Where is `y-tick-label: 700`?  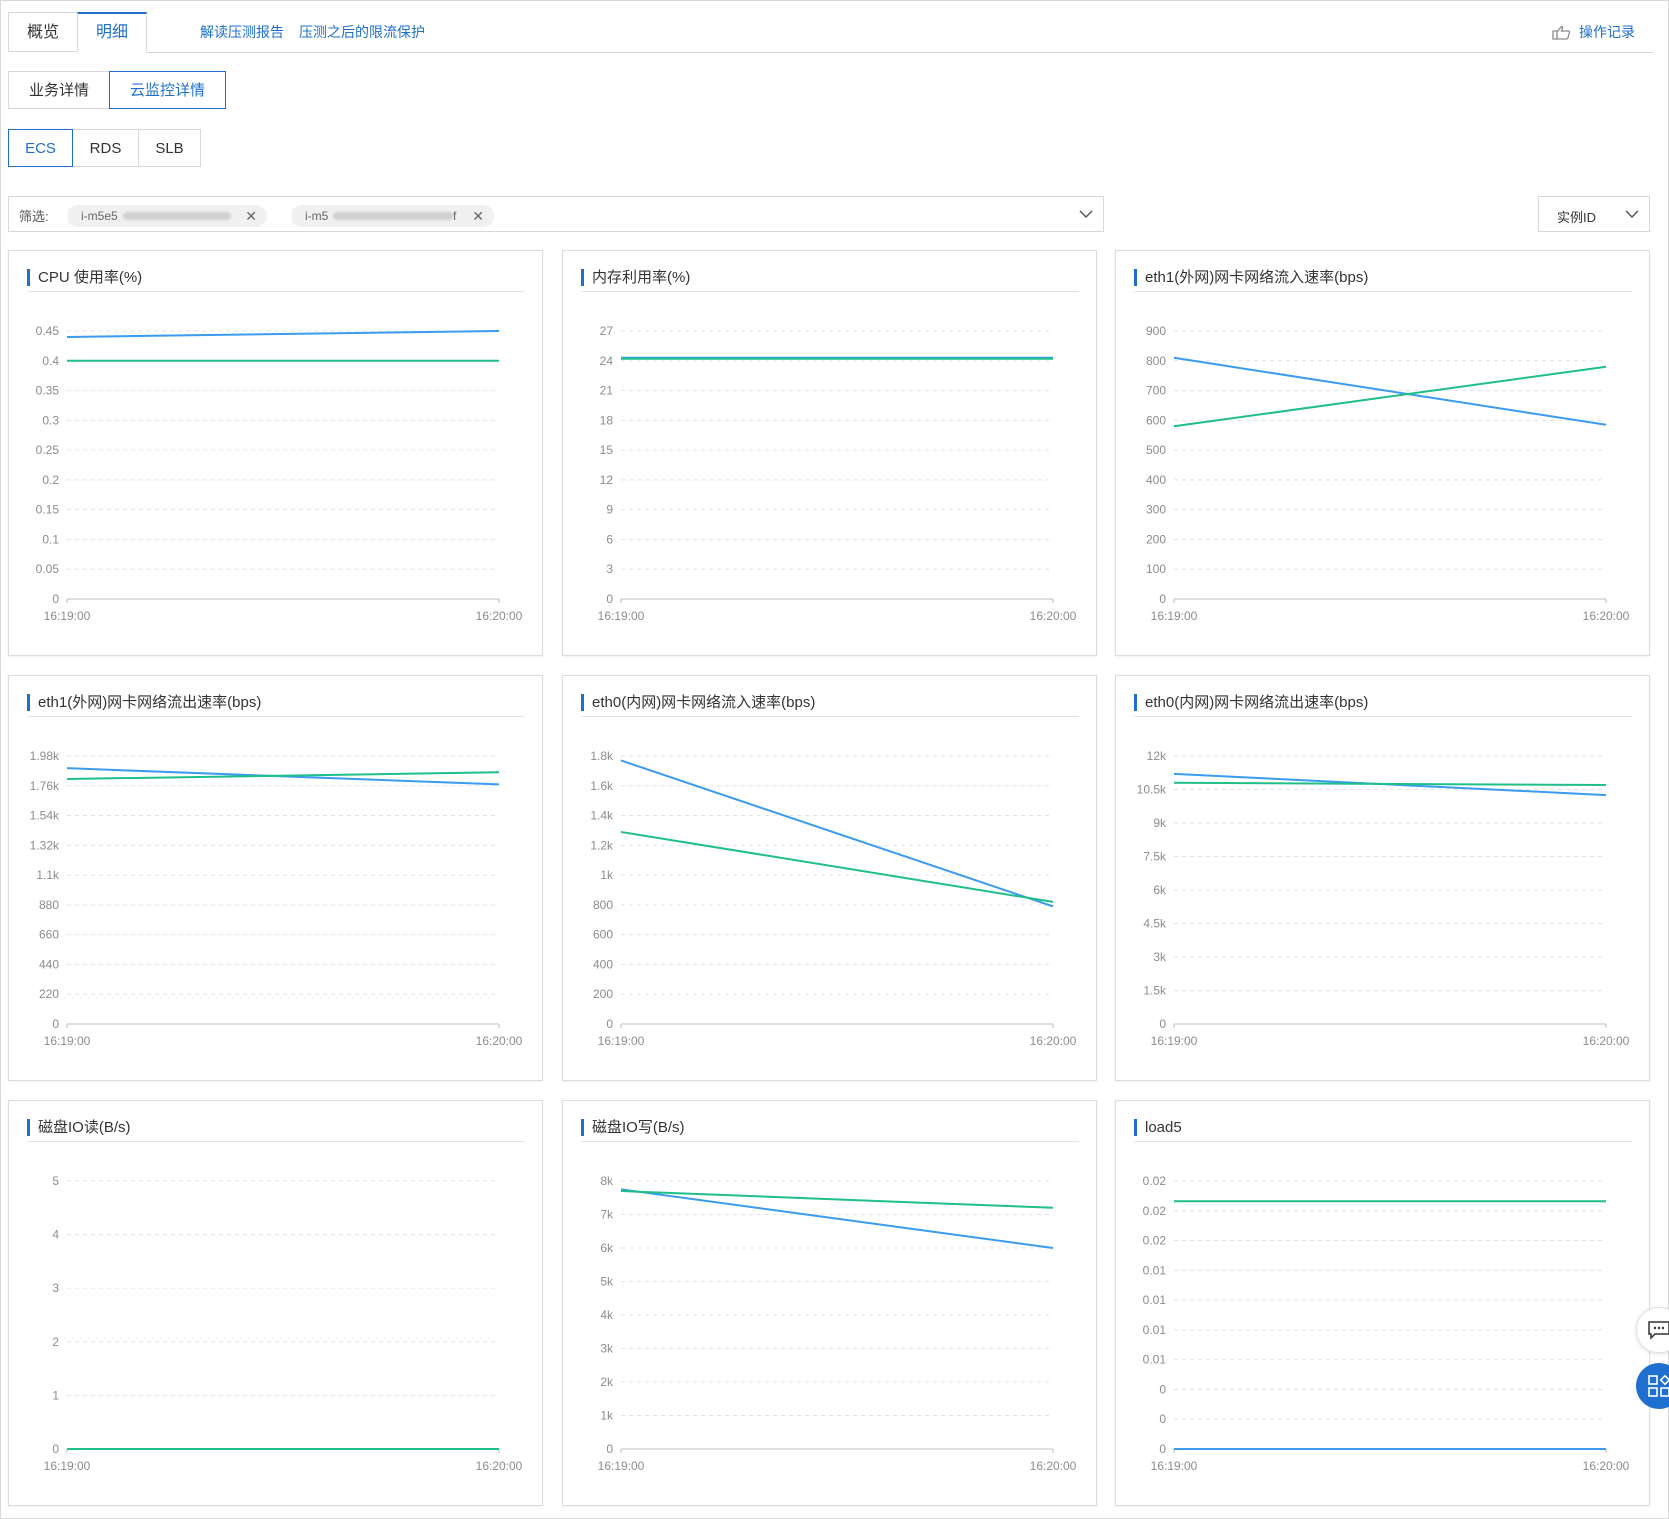 y-tick-label: 700 is located at coordinates (1156, 391).